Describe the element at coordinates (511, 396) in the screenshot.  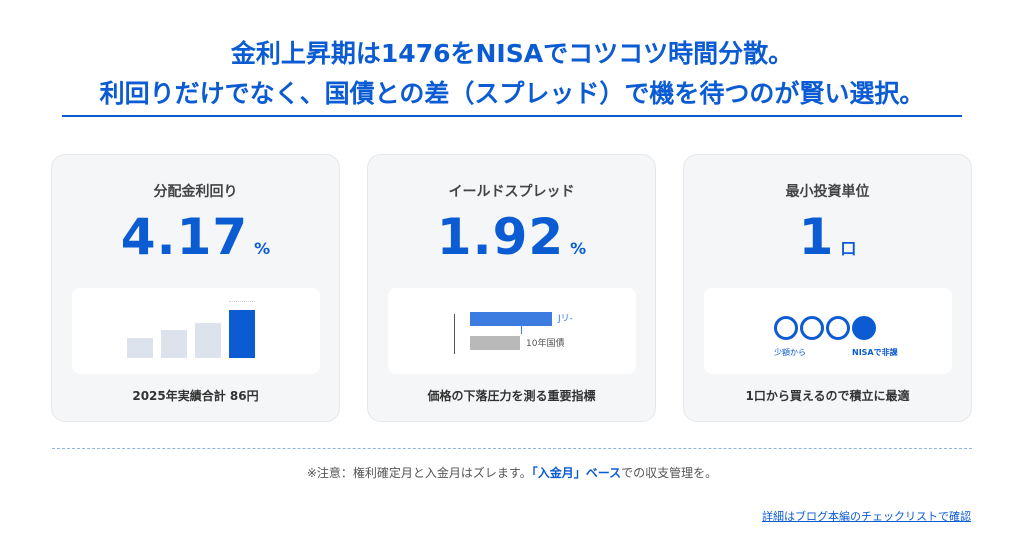
I see `card-caption: 価格の下落圧力を測る重要指標` at that location.